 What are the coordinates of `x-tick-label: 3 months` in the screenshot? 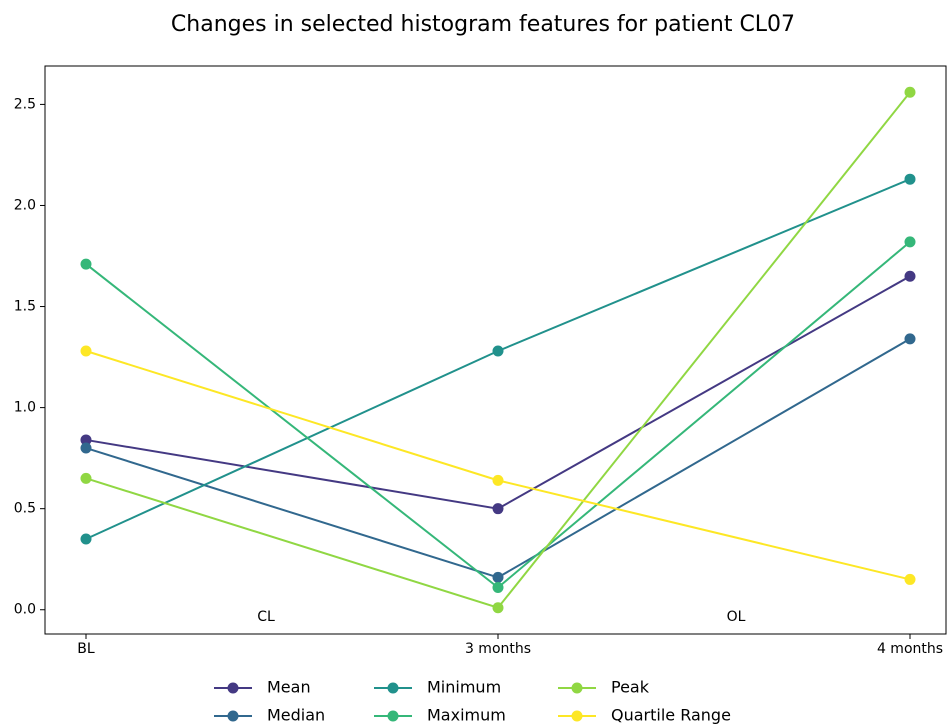 It's located at (498, 649).